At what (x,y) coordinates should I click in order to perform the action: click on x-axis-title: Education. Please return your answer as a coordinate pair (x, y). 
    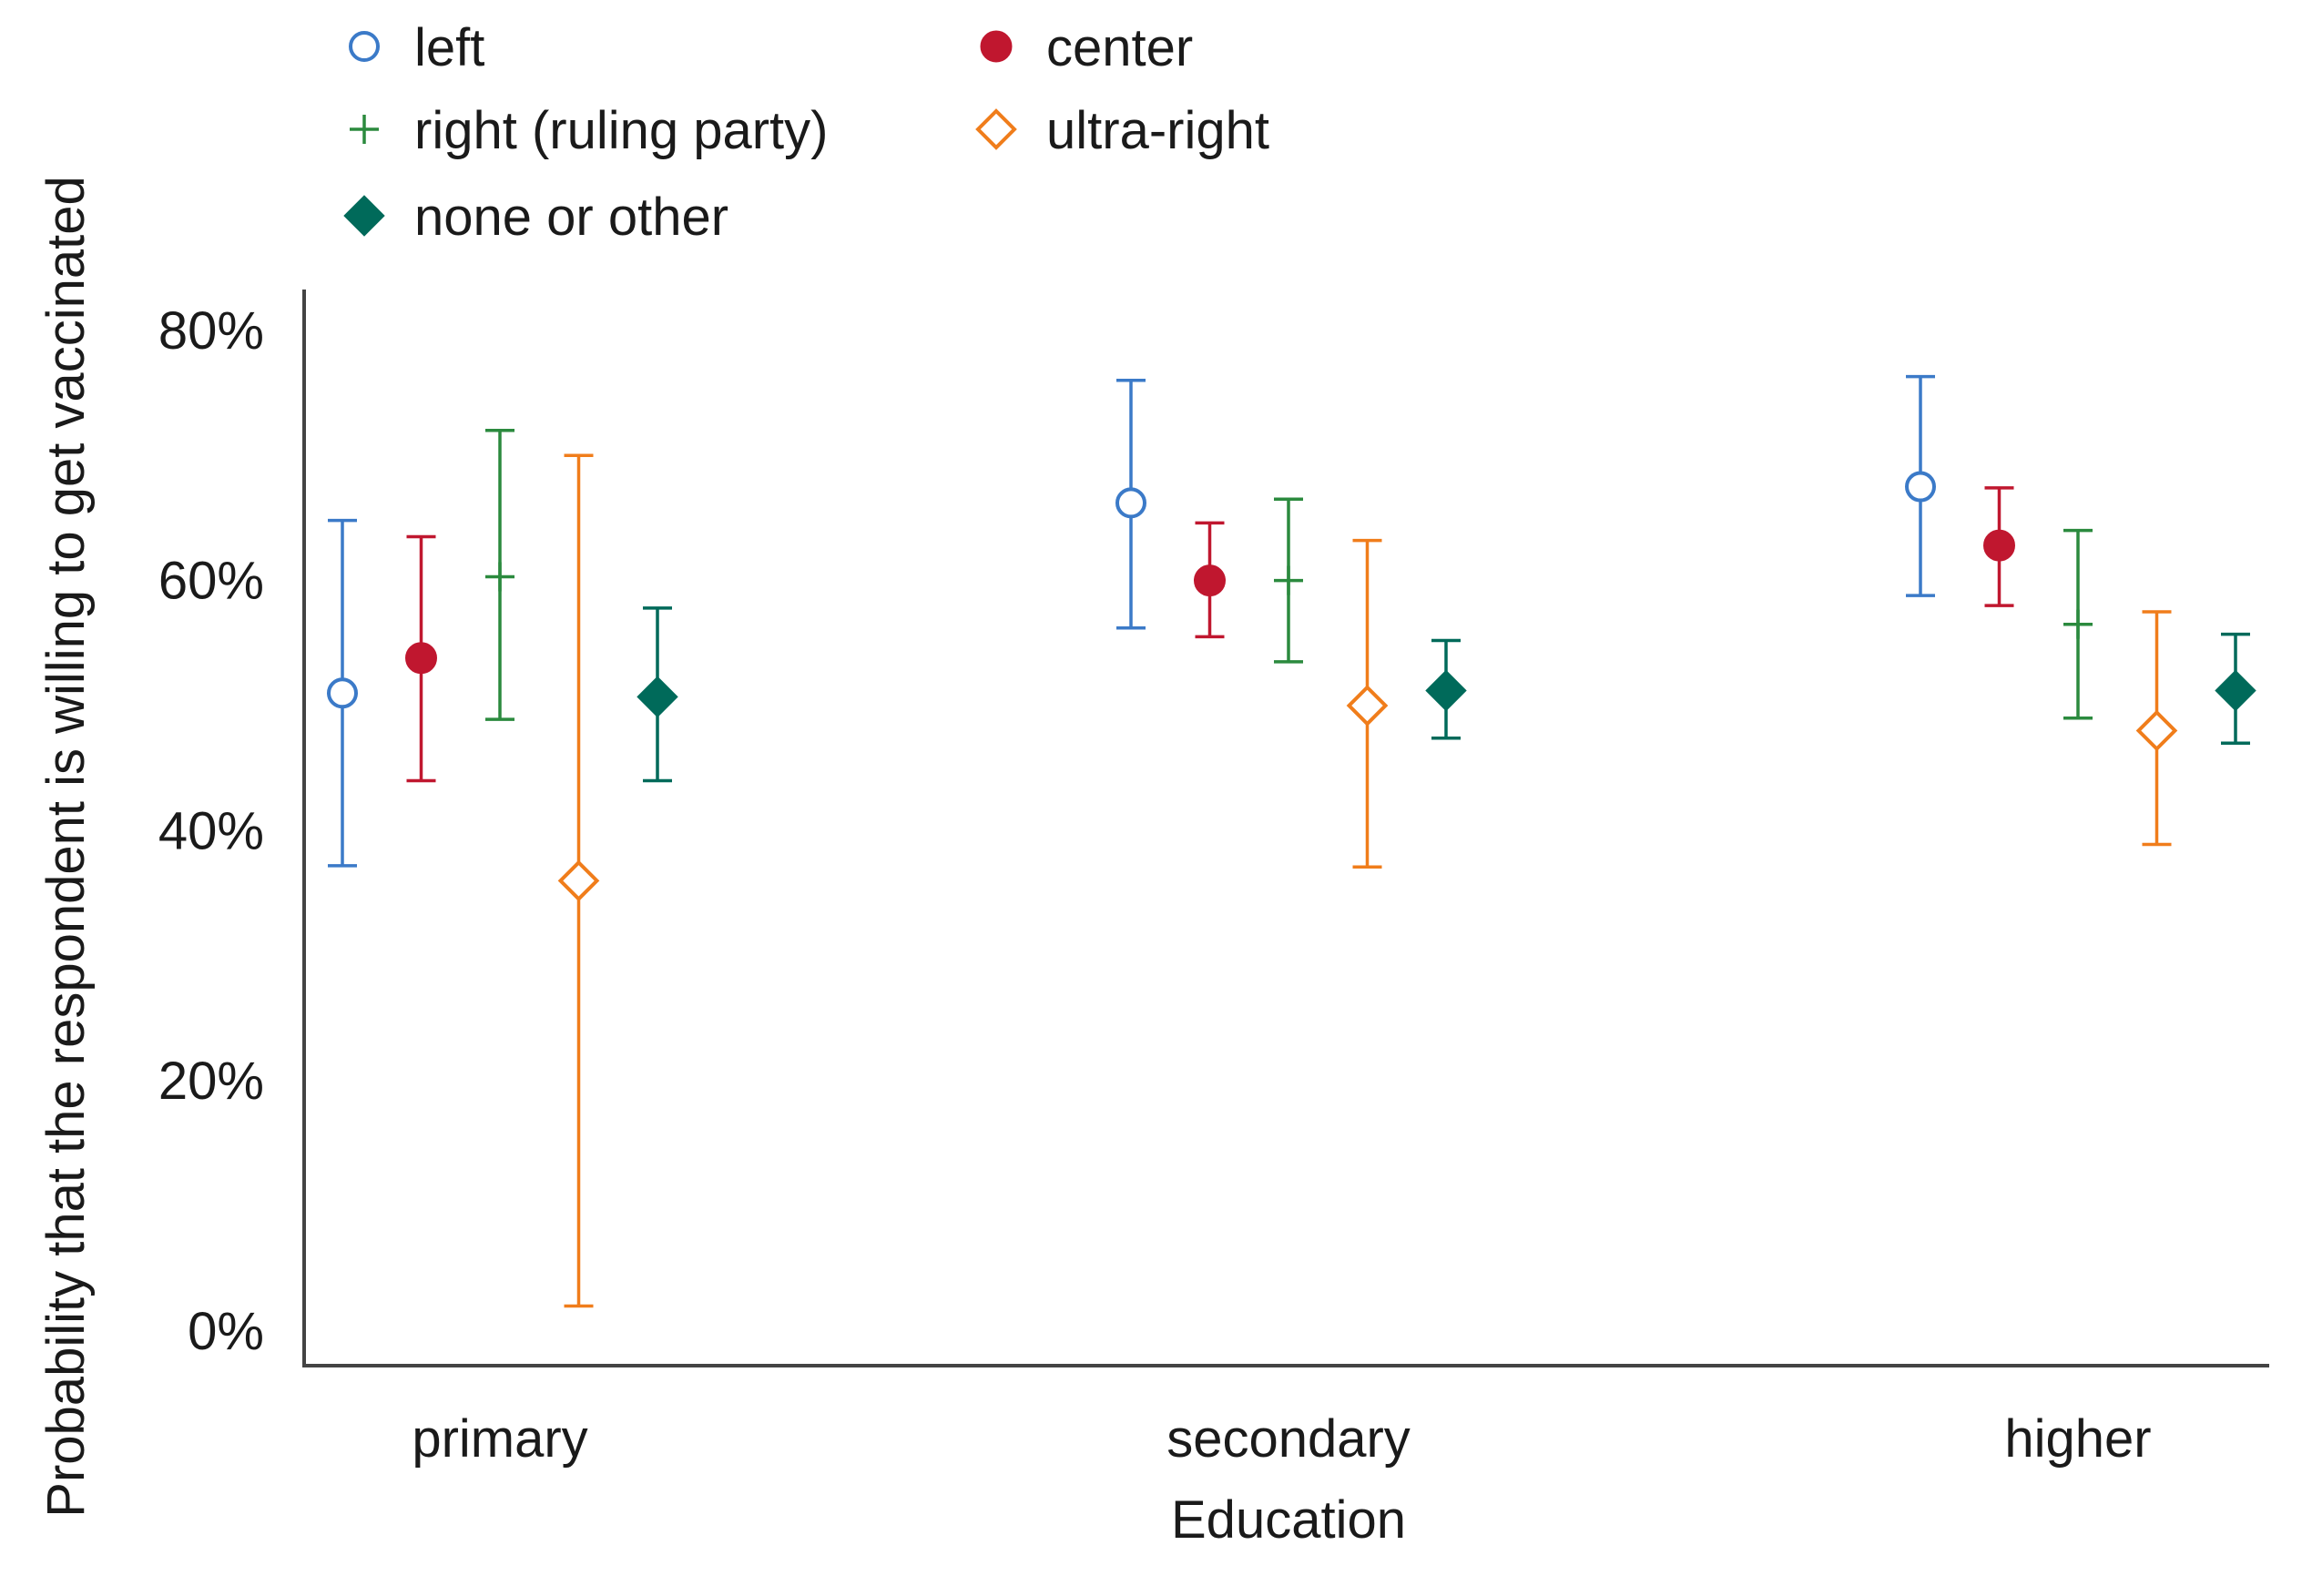
    Looking at the image, I should click on (1289, 1520).